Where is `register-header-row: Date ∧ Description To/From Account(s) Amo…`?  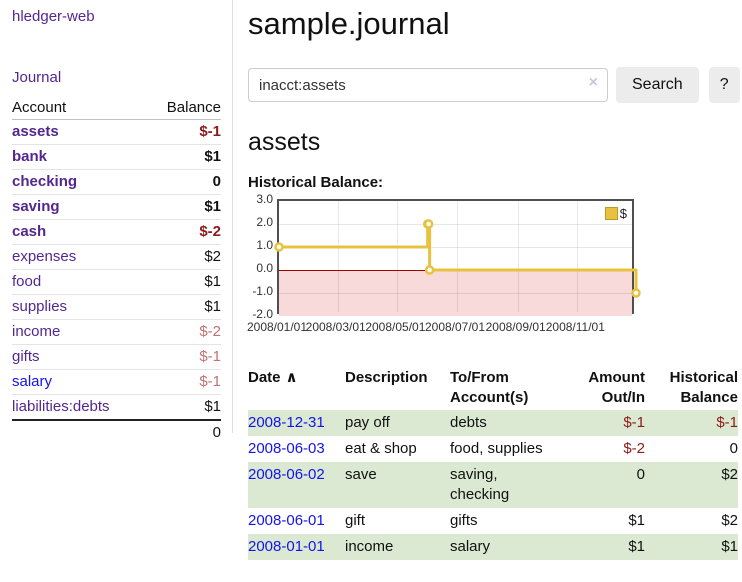
register-header-row: Date ∧ Description To/From Account(s) Amo… is located at coordinates (493, 388).